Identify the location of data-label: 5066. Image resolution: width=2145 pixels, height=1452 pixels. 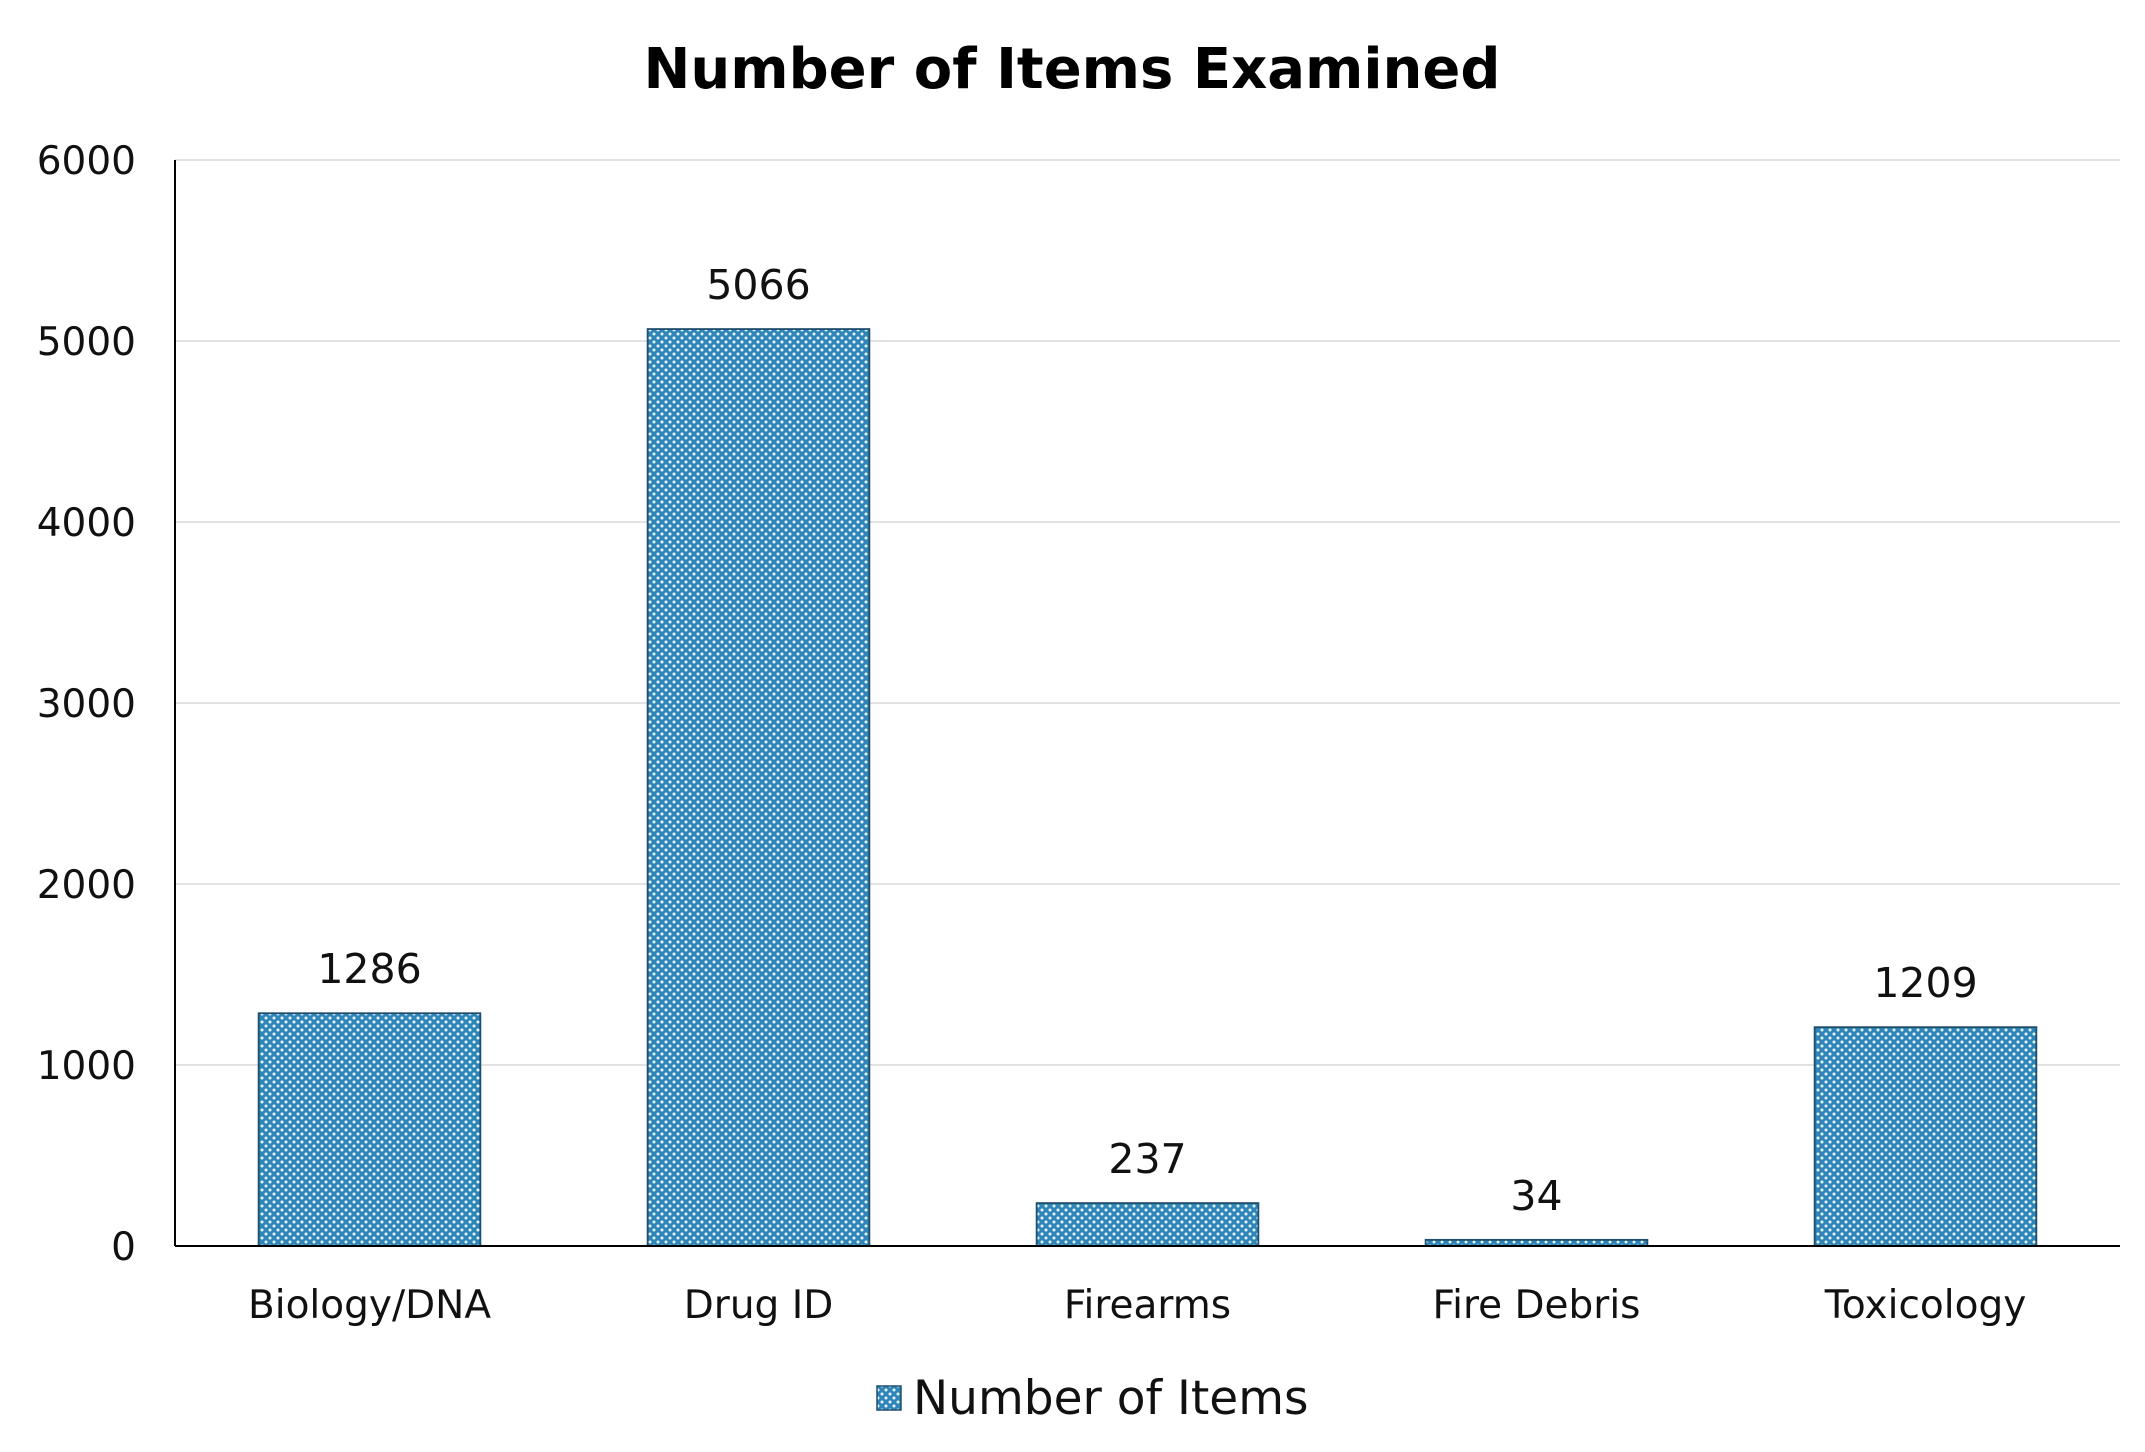
(758, 285).